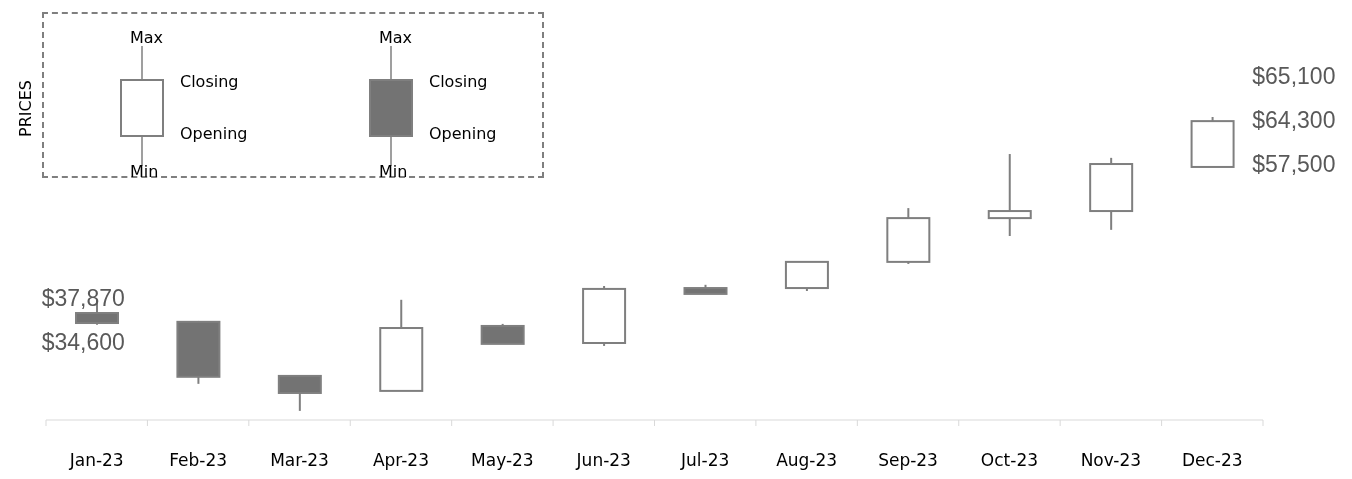  Describe the element at coordinates (1294, 164) in the screenshot. I see `annotation: $57,500` at that location.